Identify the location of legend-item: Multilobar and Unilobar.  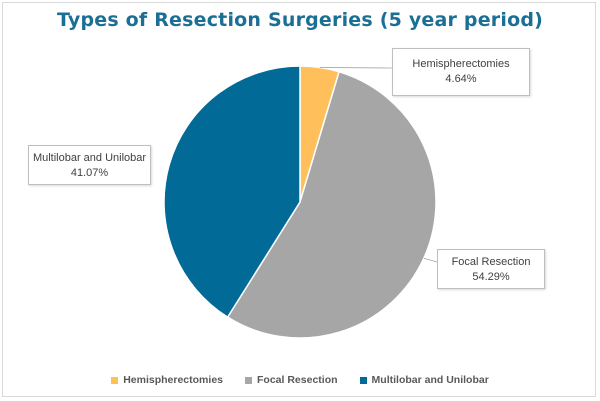
(424, 380).